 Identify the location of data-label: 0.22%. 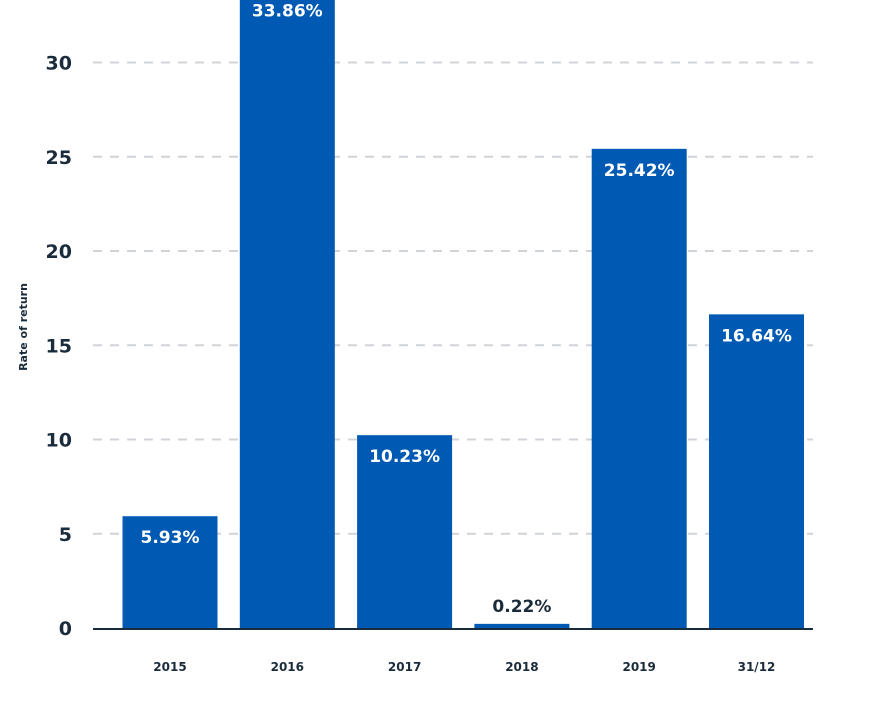
(521, 607).